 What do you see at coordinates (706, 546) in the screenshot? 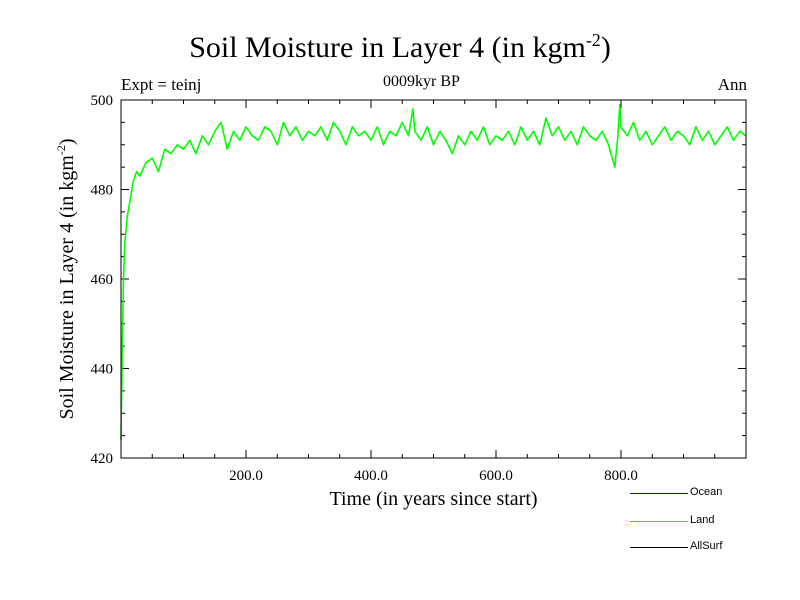
I see `legend-label: AllSurf` at bounding box center [706, 546].